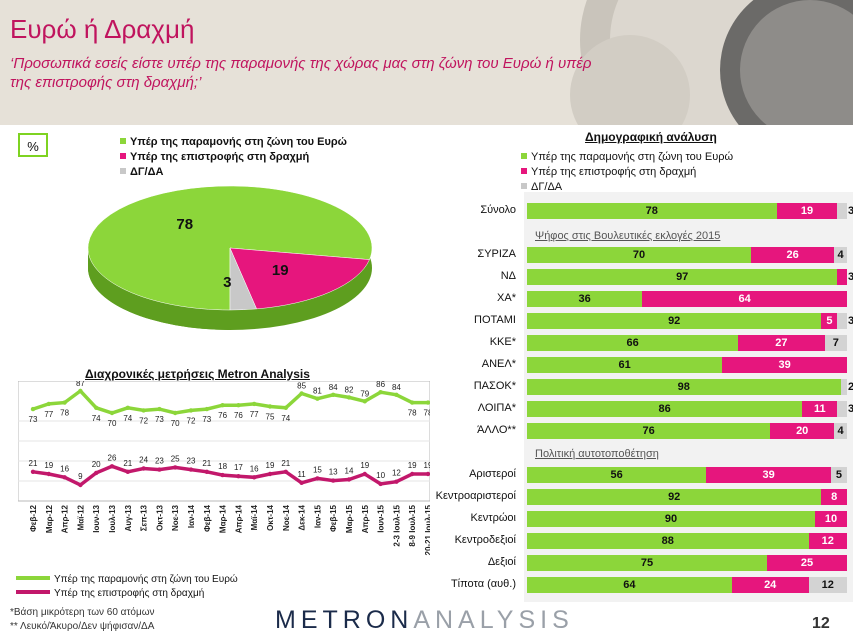 This screenshot has height=640, width=853. Describe the element at coordinates (380, 385) in the screenshot. I see `data-label: 86` at that location.